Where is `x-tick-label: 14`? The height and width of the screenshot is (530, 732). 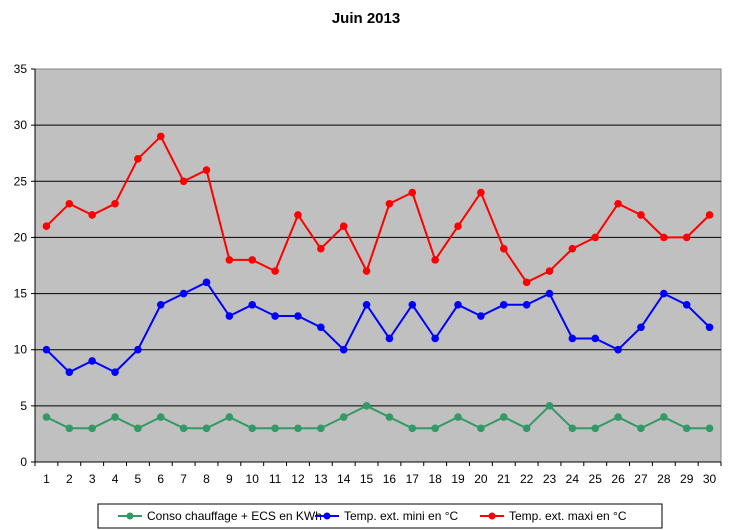
x-tick-label: 14 is located at coordinates (344, 479).